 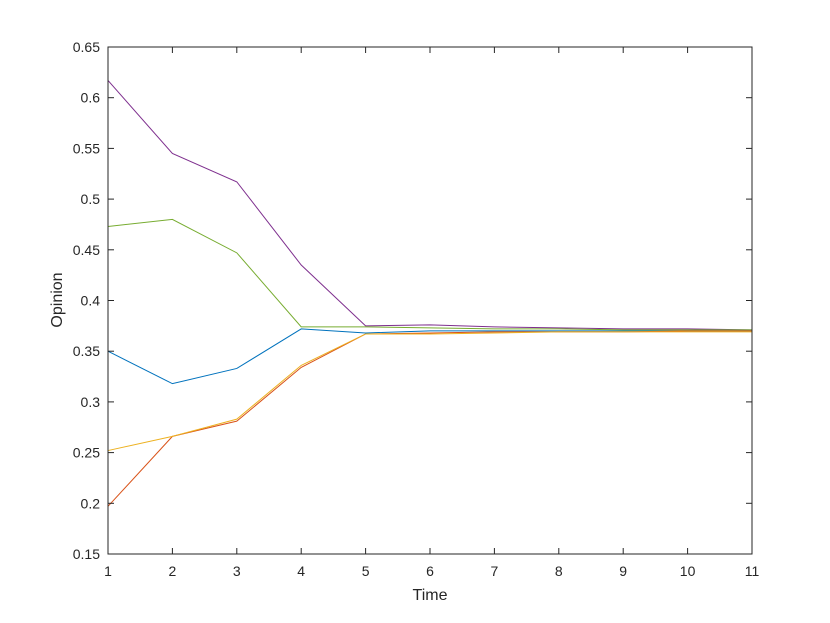 What do you see at coordinates (752, 571) in the screenshot?
I see `x-tick-label: 11` at bounding box center [752, 571].